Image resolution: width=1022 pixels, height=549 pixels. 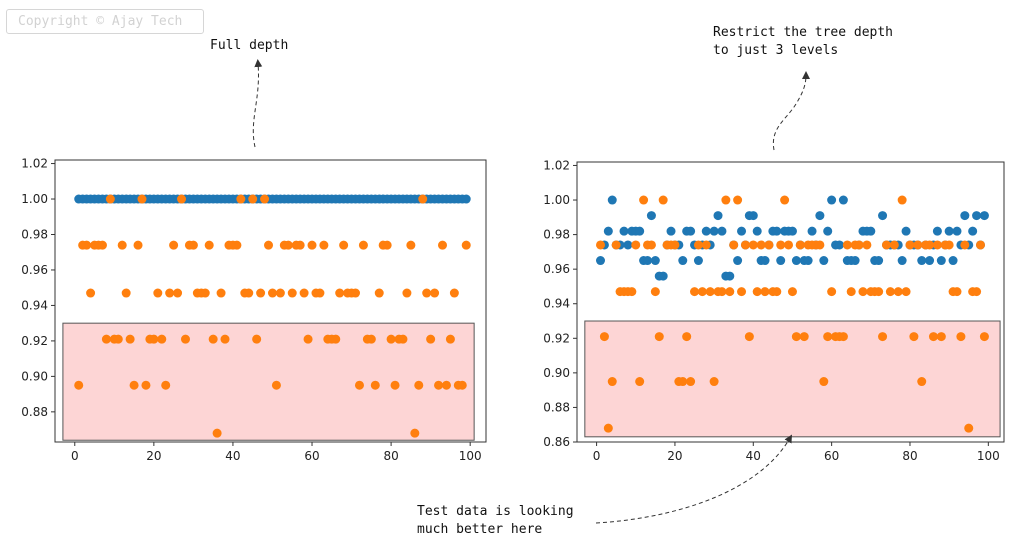 What do you see at coordinates (268, 381) in the screenshot?
I see `highlight-region` at bounding box center [268, 381].